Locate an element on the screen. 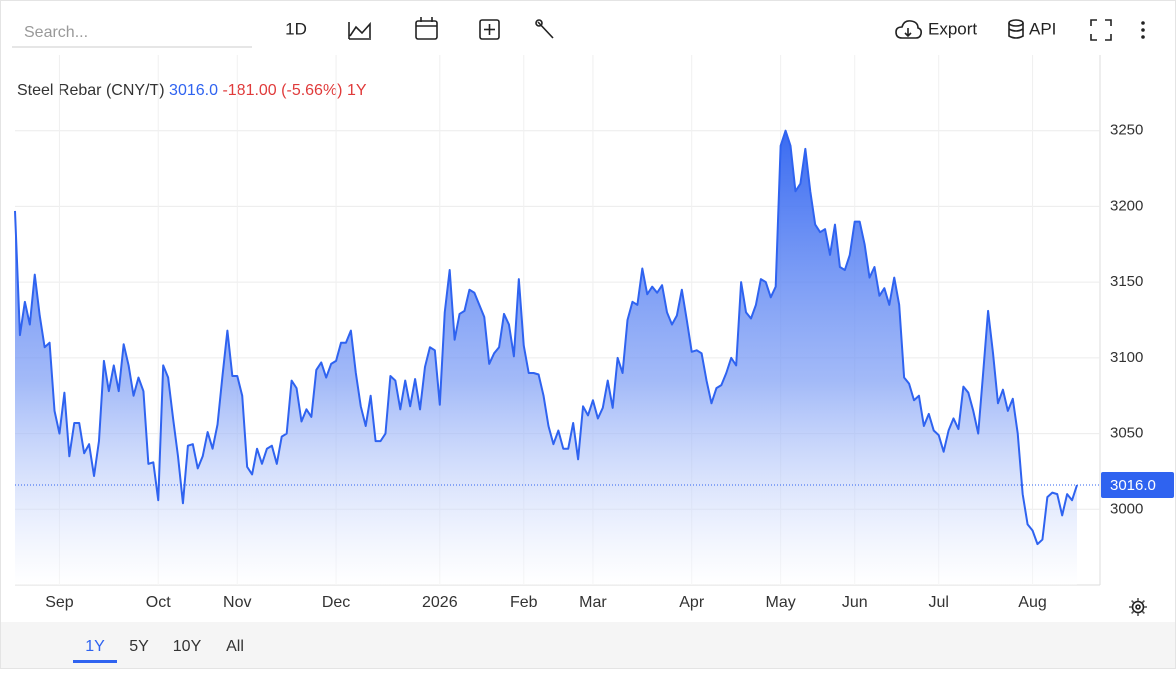 Image resolution: width=1176 pixels, height=674 pixels. range-buttons: 1Y 5Y 10Y All is located at coordinates (158, 650).